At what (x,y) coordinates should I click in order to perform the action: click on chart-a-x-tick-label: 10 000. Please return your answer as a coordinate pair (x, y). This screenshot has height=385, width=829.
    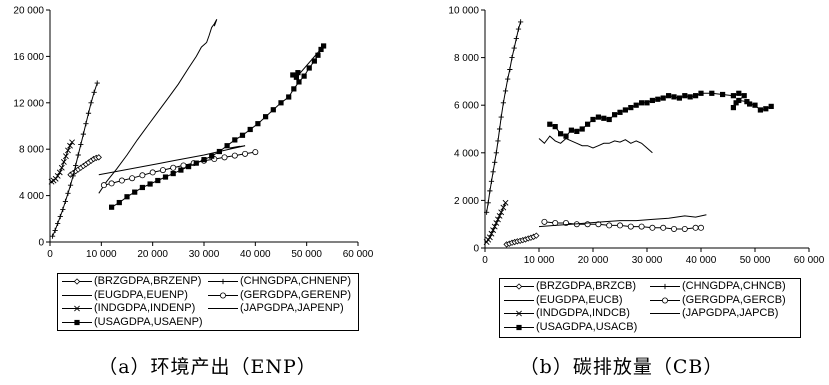
    Looking at the image, I should click on (101, 254).